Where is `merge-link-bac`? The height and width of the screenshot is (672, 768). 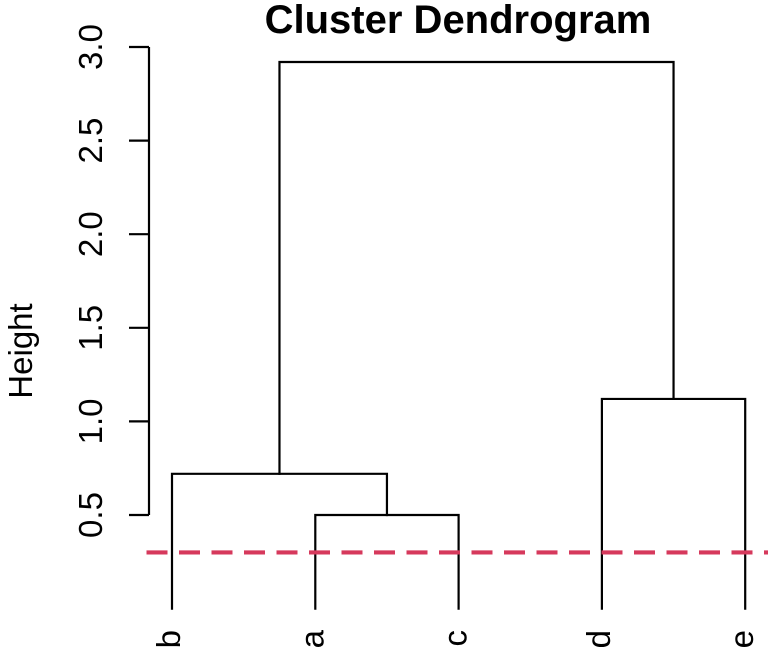
merge-link-bac is located at coordinates (279, 541).